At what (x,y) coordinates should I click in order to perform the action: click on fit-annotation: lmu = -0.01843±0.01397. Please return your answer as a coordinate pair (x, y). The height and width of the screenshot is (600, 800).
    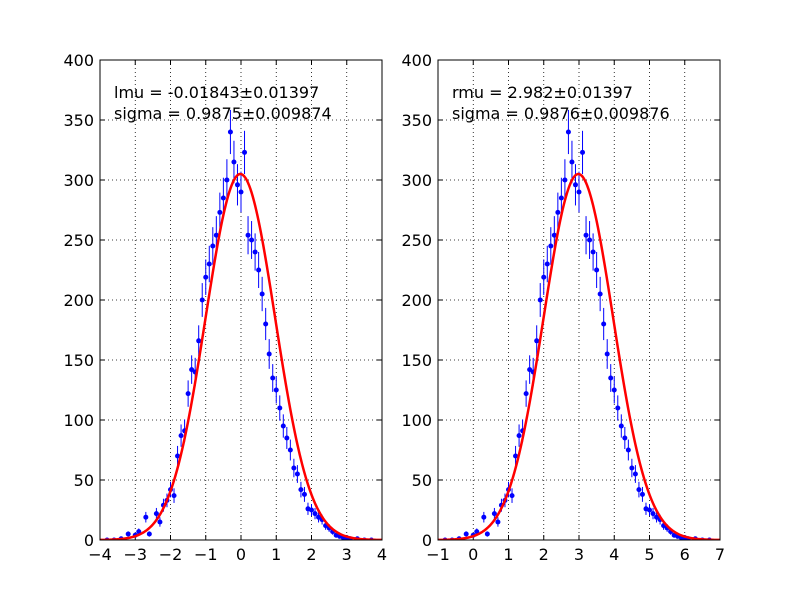
    Looking at the image, I should click on (216, 92).